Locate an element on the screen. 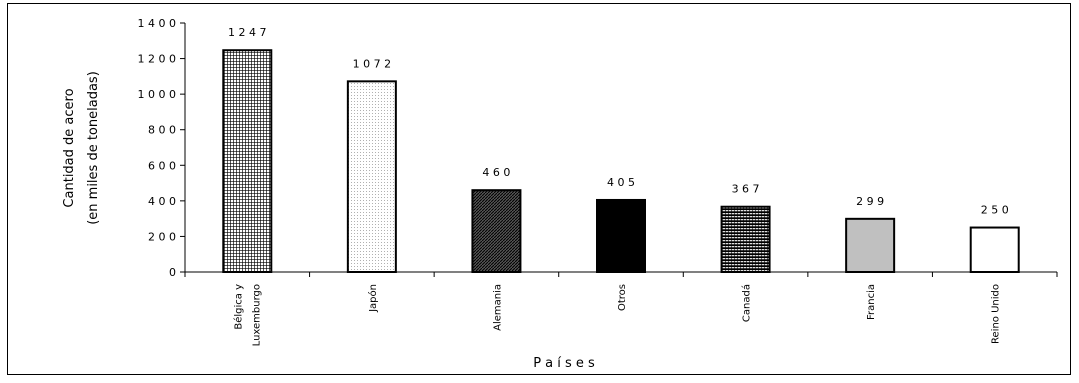 The image size is (1079, 383). x-tick-label: Japón is located at coordinates (373, 298).